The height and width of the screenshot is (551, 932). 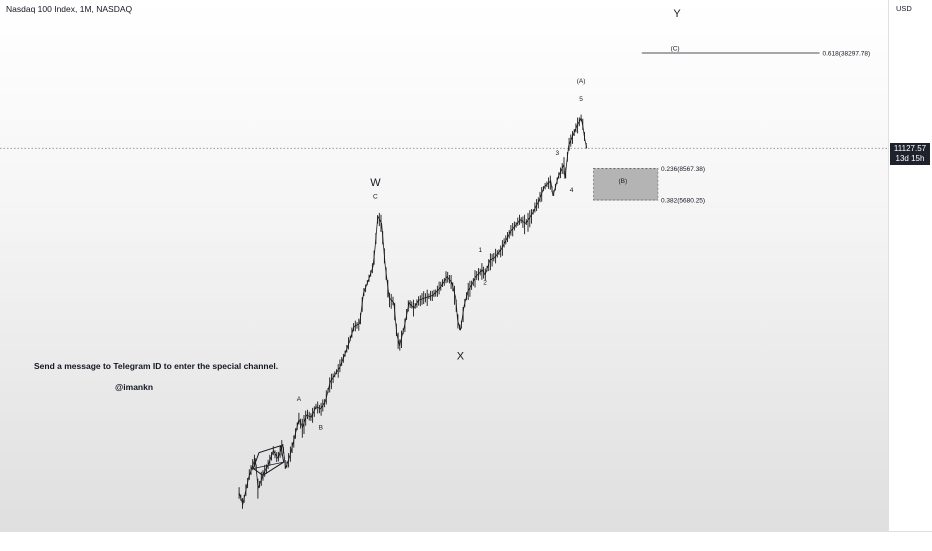 I want to click on wave-label: X, so click(x=461, y=356).